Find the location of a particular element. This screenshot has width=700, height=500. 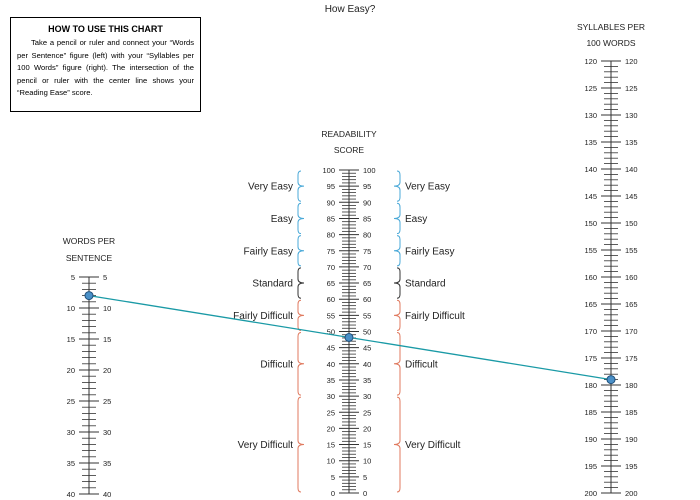

score-tick-label-right: 50 is located at coordinates (367, 332).